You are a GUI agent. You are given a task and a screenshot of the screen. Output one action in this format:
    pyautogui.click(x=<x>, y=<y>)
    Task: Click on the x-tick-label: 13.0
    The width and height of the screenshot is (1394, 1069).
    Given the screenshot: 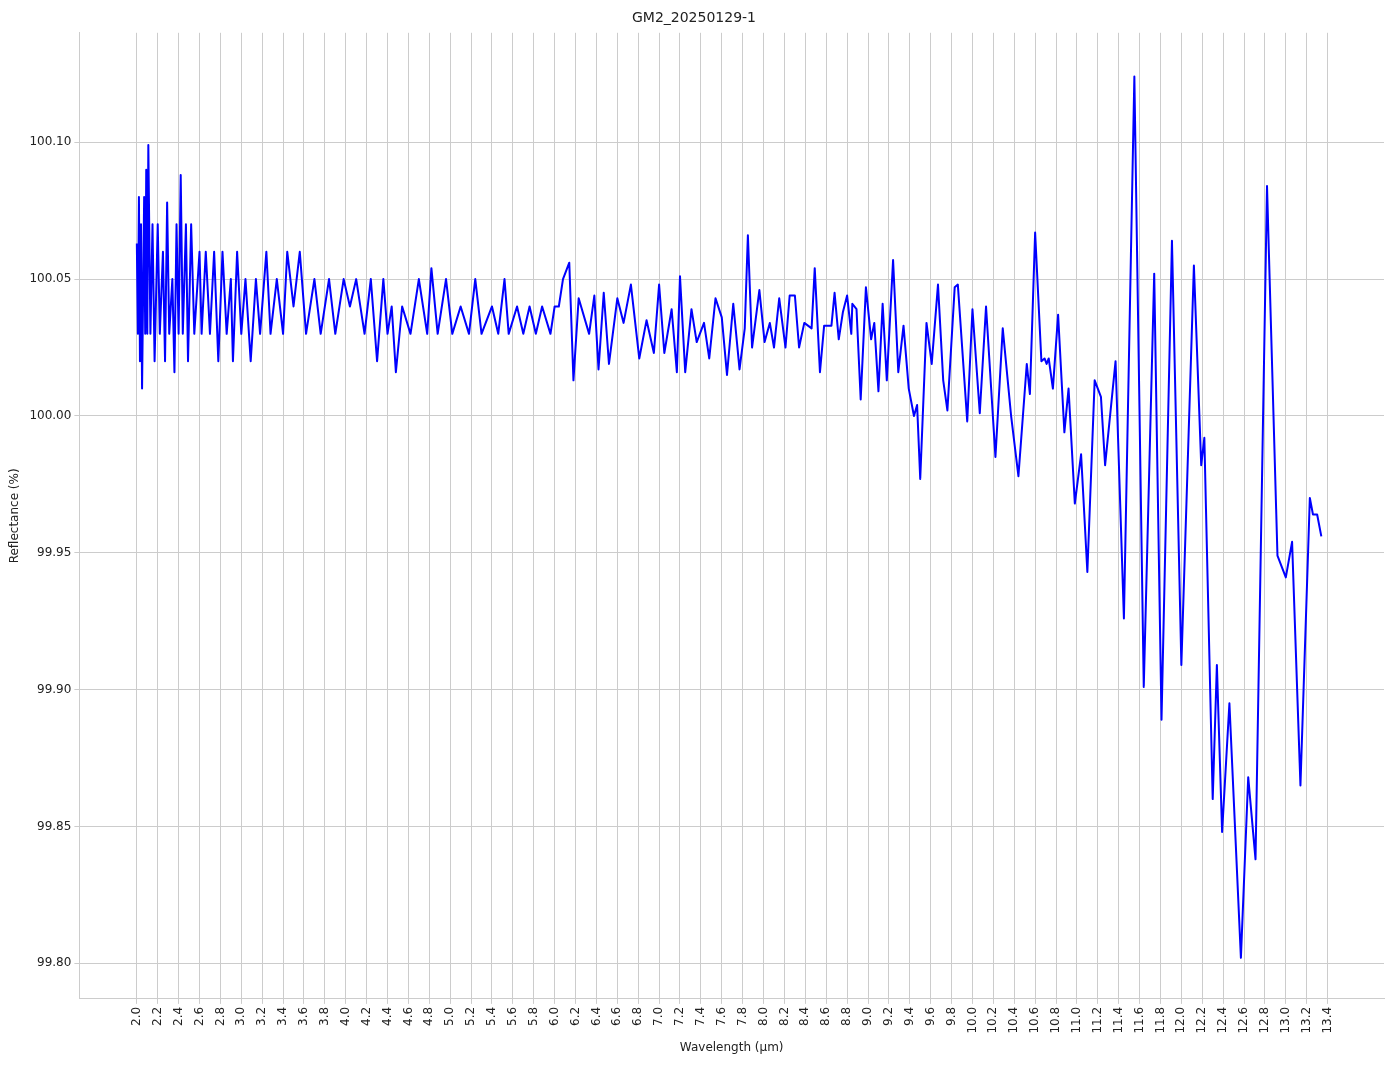 What is the action you would take?
    pyautogui.click(x=1284, y=1020)
    